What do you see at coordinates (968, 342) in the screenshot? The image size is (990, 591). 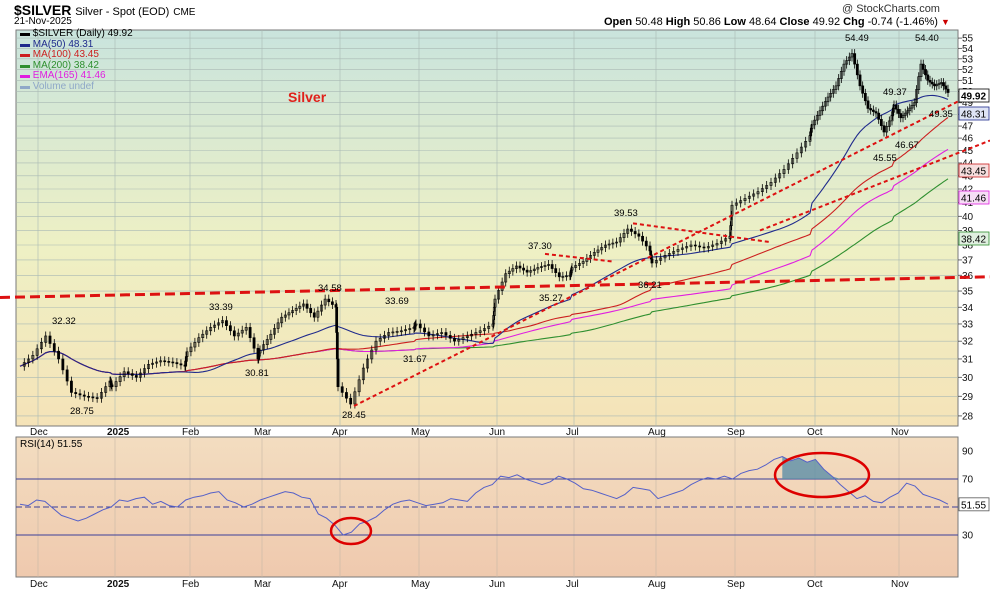 I see `price-tick-label: 32` at bounding box center [968, 342].